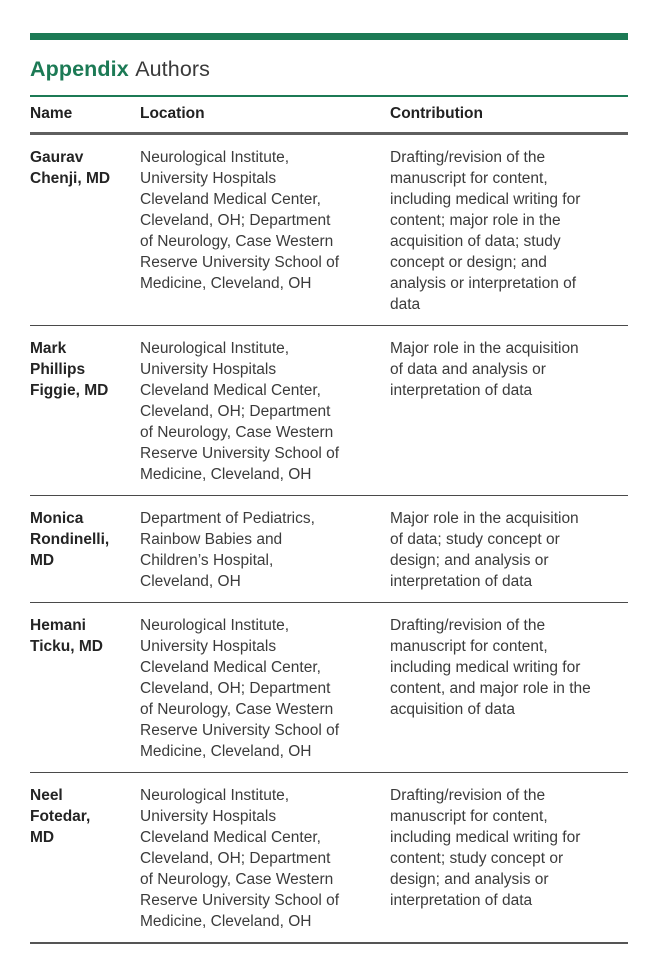 This screenshot has height=975, width=658. Describe the element at coordinates (509, 116) in the screenshot. I see `column-header-contribution: Contribution` at that location.